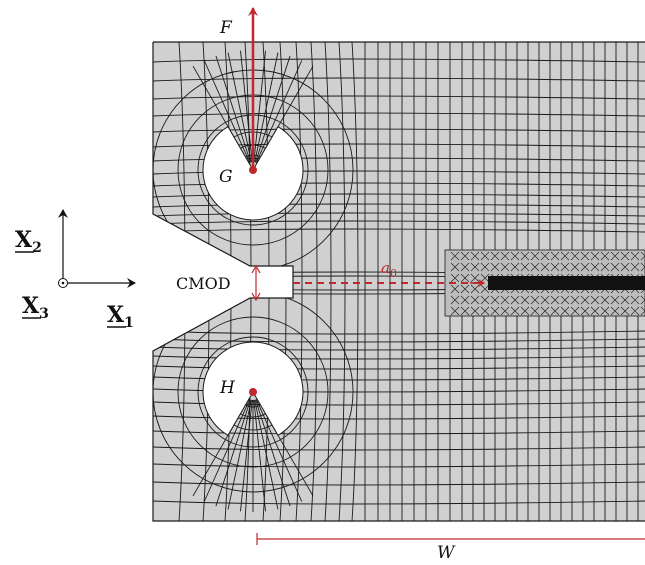 This screenshot has width=645, height=565. Describe the element at coordinates (253, 392) in the screenshot. I see `mesh-ring` at that location.